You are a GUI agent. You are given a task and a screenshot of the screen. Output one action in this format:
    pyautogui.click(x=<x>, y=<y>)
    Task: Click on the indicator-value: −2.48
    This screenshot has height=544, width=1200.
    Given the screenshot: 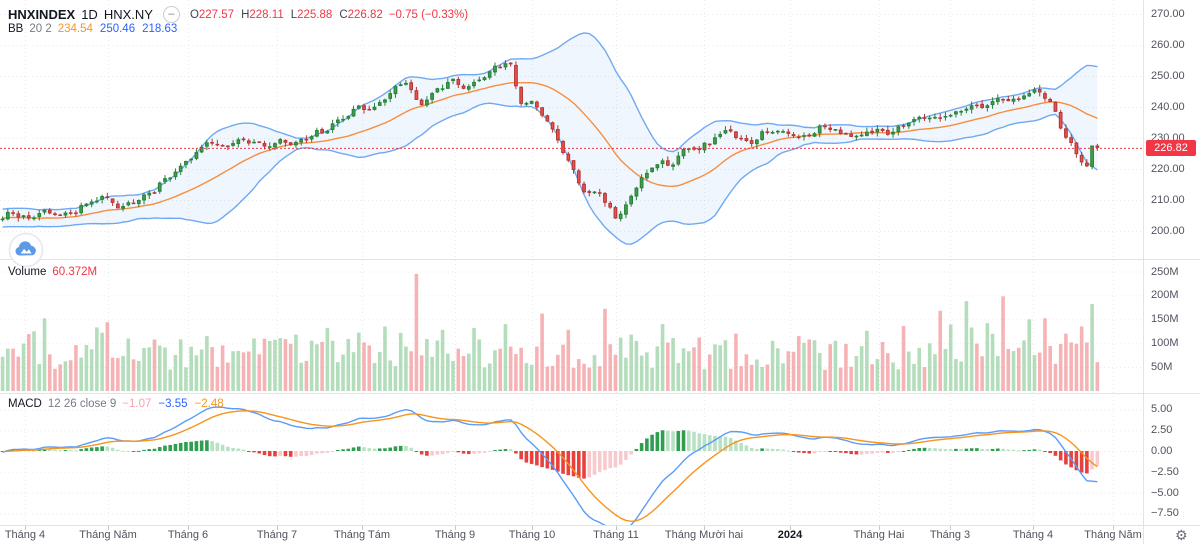 What is the action you would take?
    pyautogui.click(x=209, y=404)
    